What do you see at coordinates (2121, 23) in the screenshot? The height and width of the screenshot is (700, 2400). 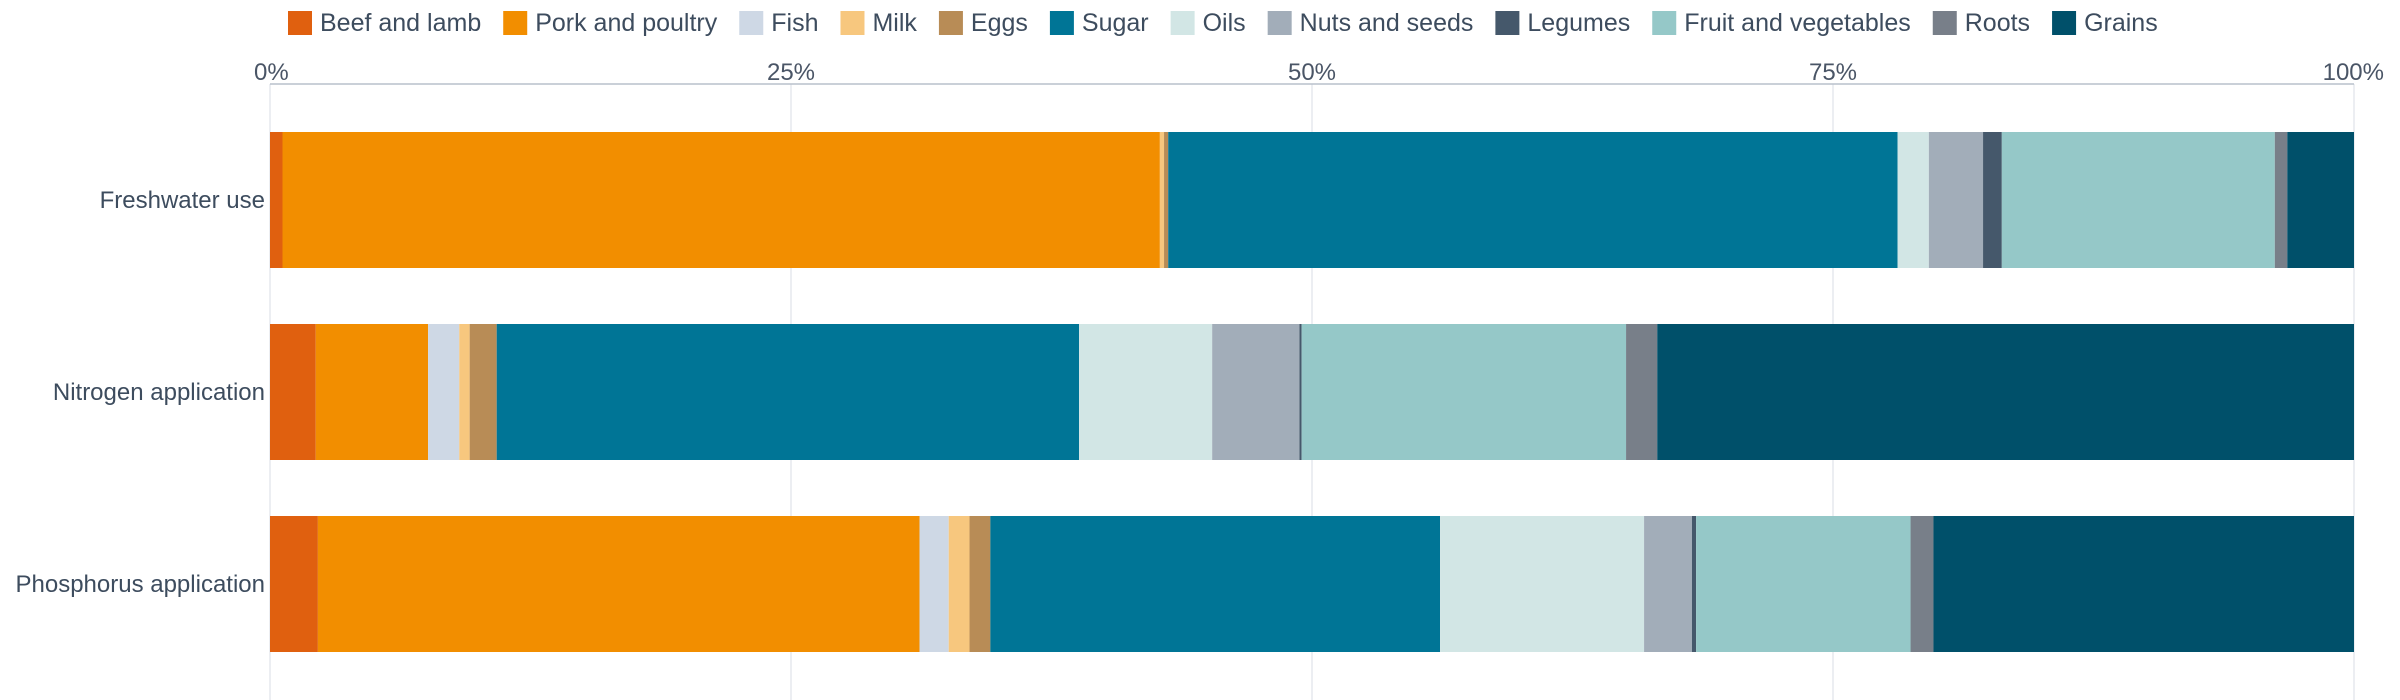 I see `legend-label: Grains` at bounding box center [2121, 23].